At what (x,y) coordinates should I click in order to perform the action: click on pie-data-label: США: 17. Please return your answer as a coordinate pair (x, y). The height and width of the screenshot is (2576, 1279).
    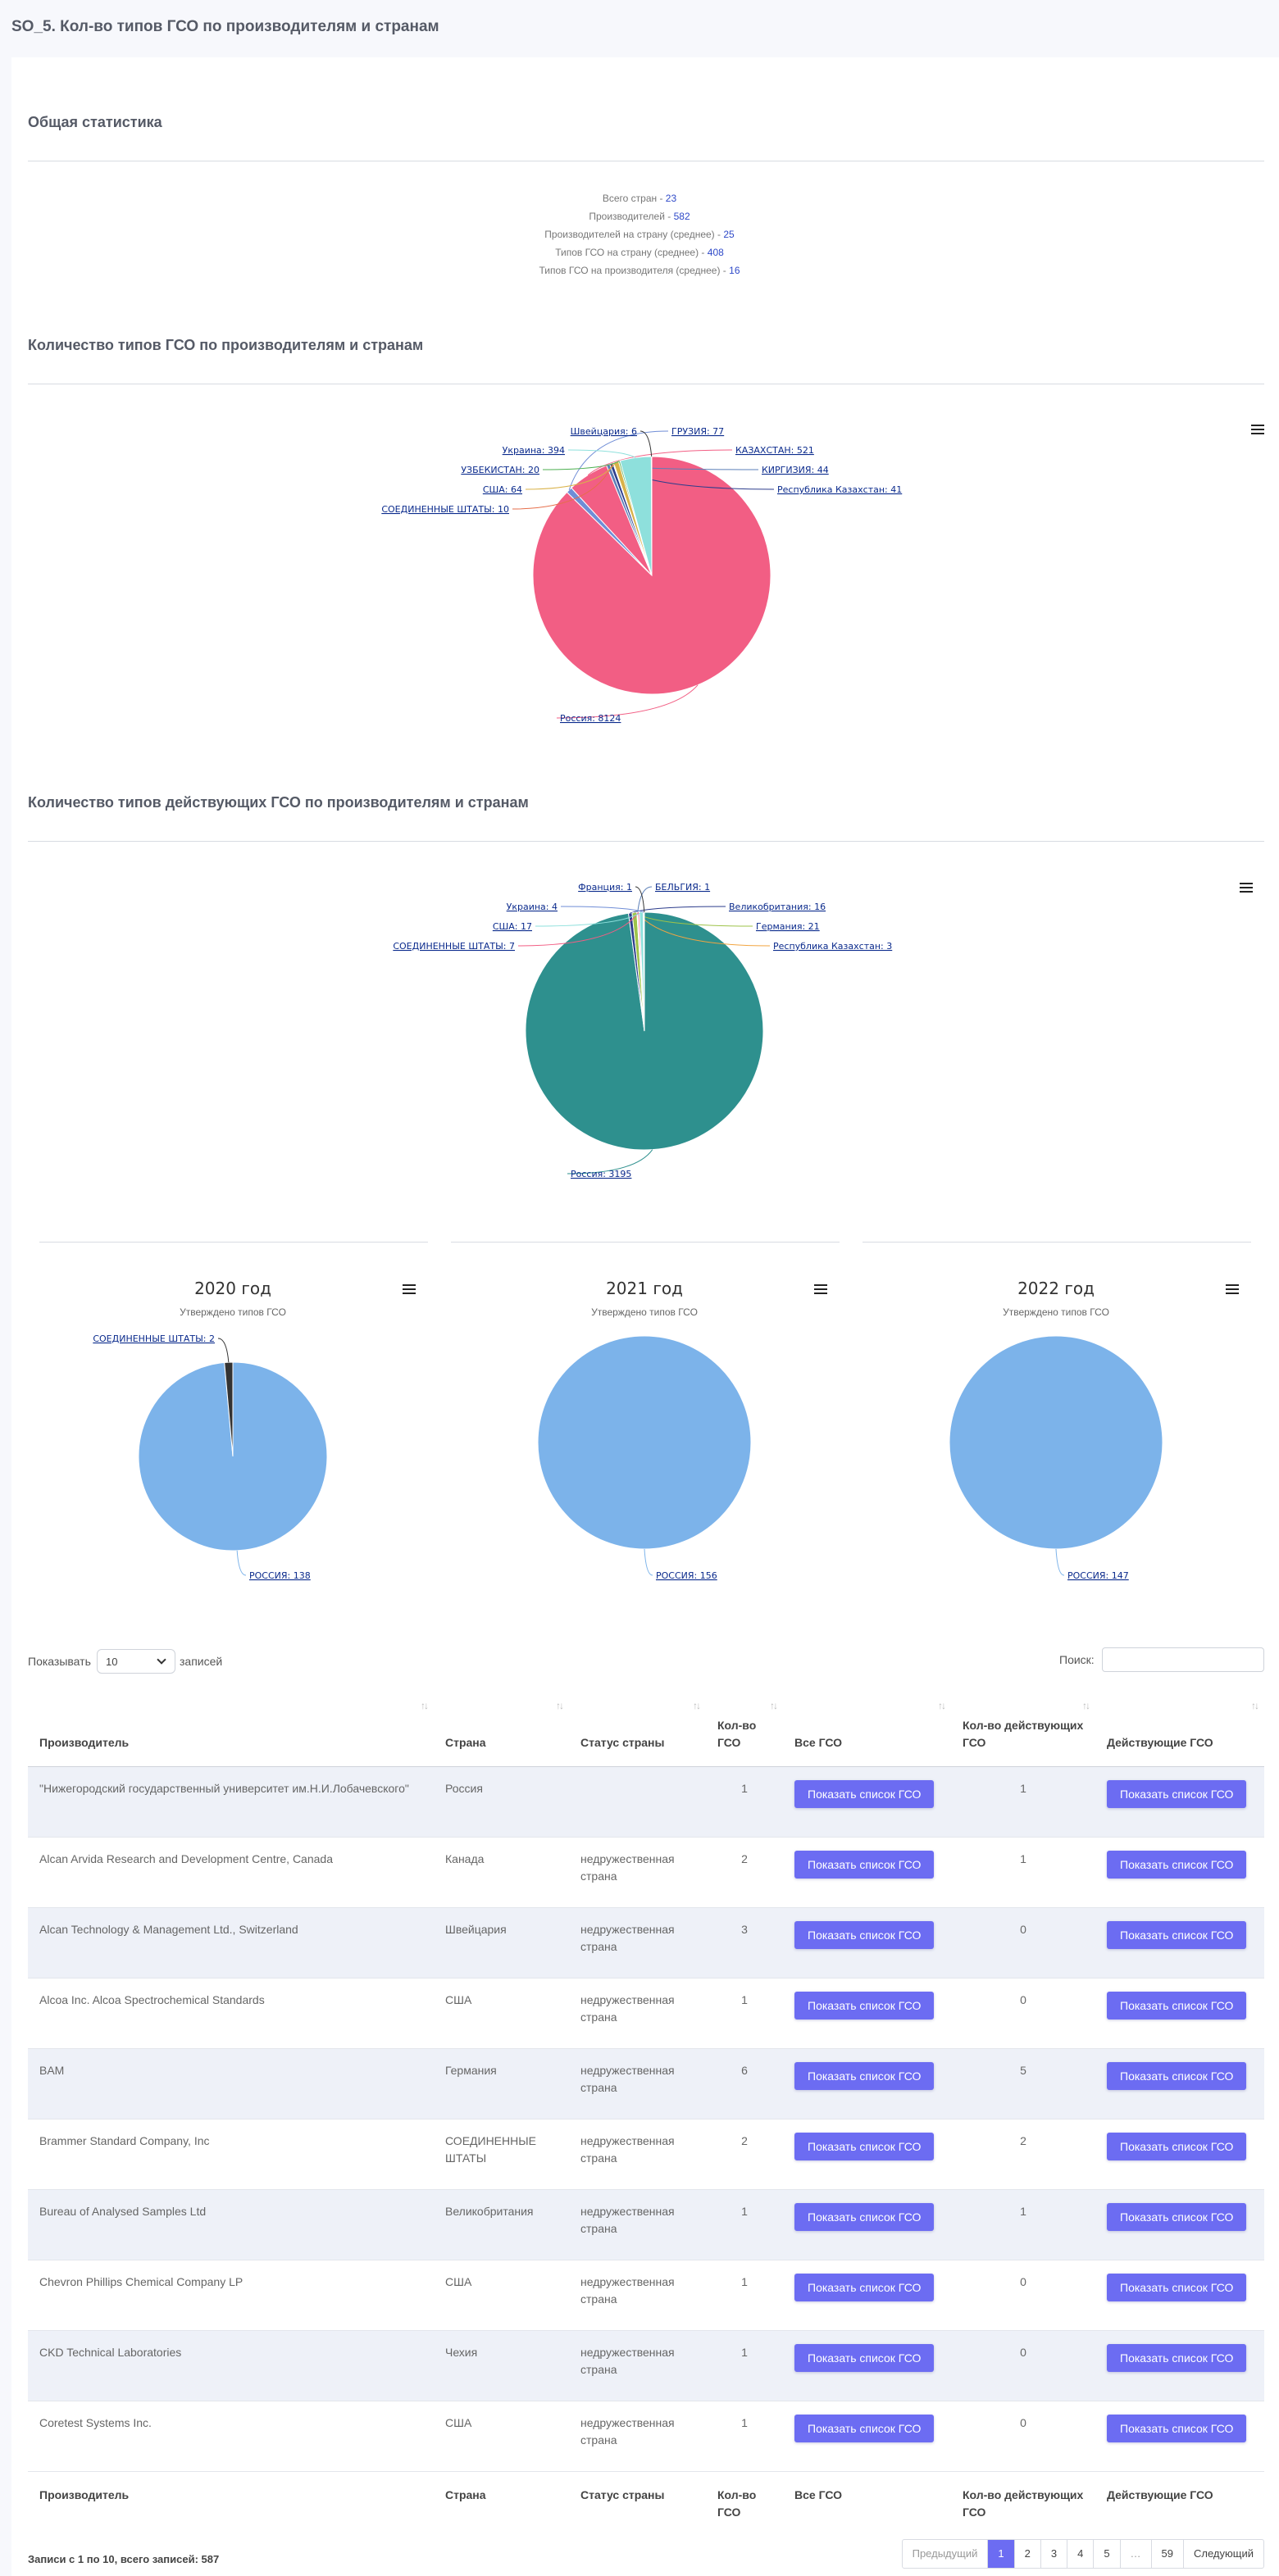
    Looking at the image, I should click on (512, 926).